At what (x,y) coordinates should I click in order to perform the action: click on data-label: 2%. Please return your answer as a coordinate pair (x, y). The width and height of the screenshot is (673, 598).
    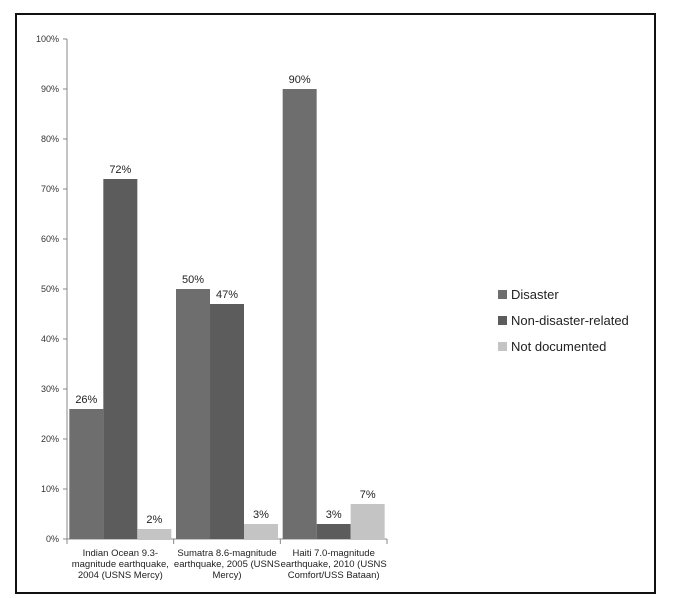
    Looking at the image, I should click on (154, 520).